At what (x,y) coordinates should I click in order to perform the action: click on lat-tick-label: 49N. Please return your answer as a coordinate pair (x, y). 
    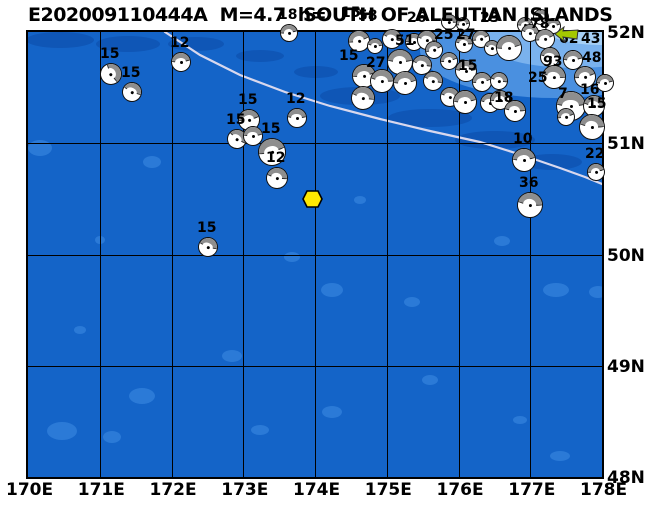
    Looking at the image, I should click on (626, 366).